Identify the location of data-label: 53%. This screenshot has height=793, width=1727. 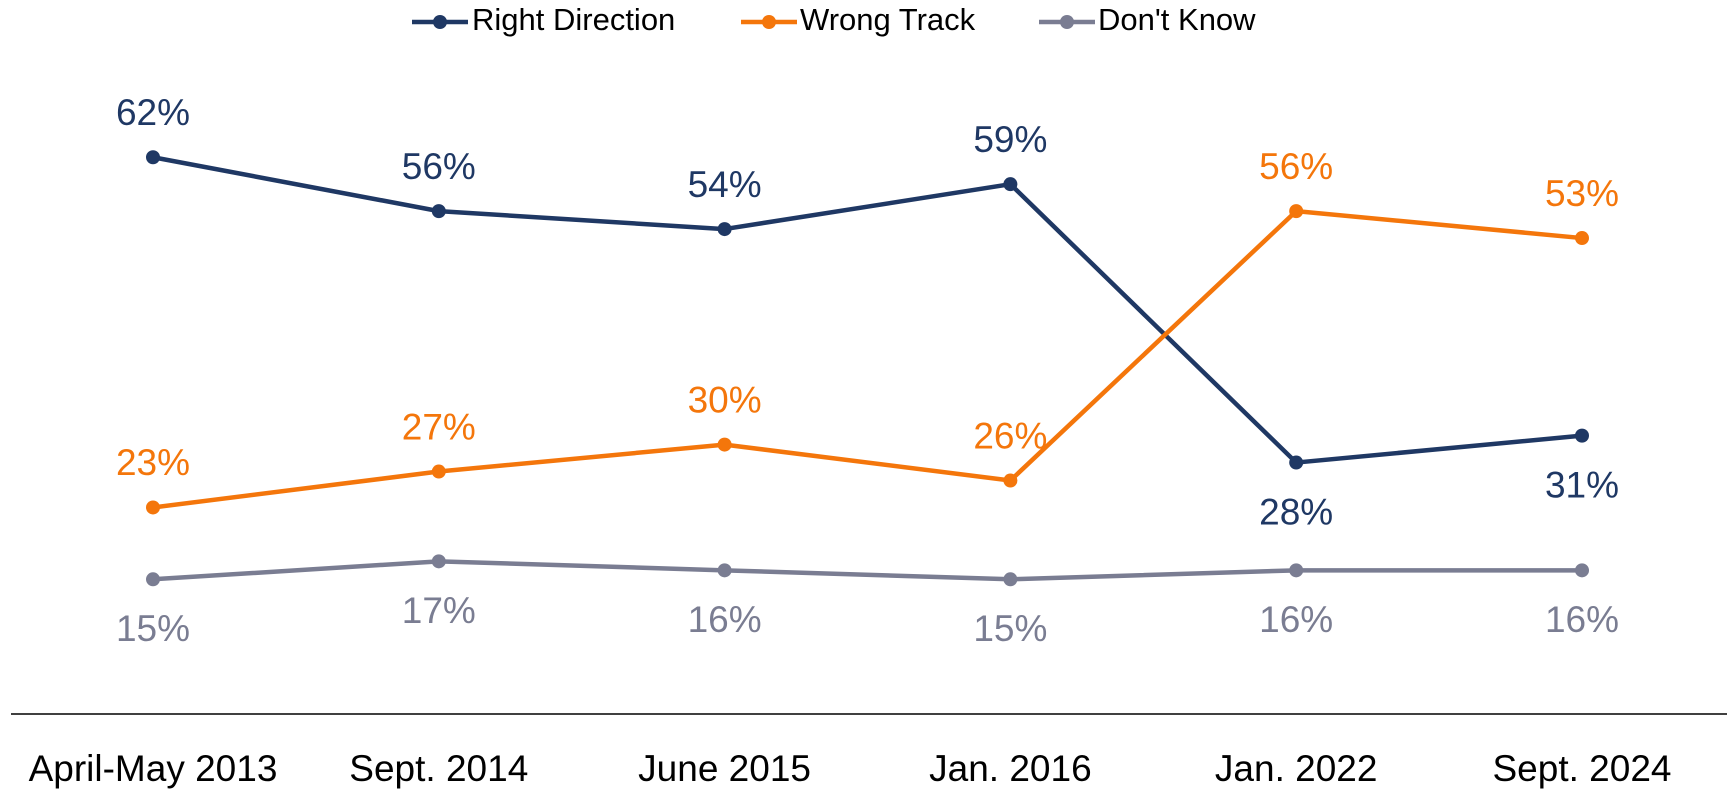
(1582, 193).